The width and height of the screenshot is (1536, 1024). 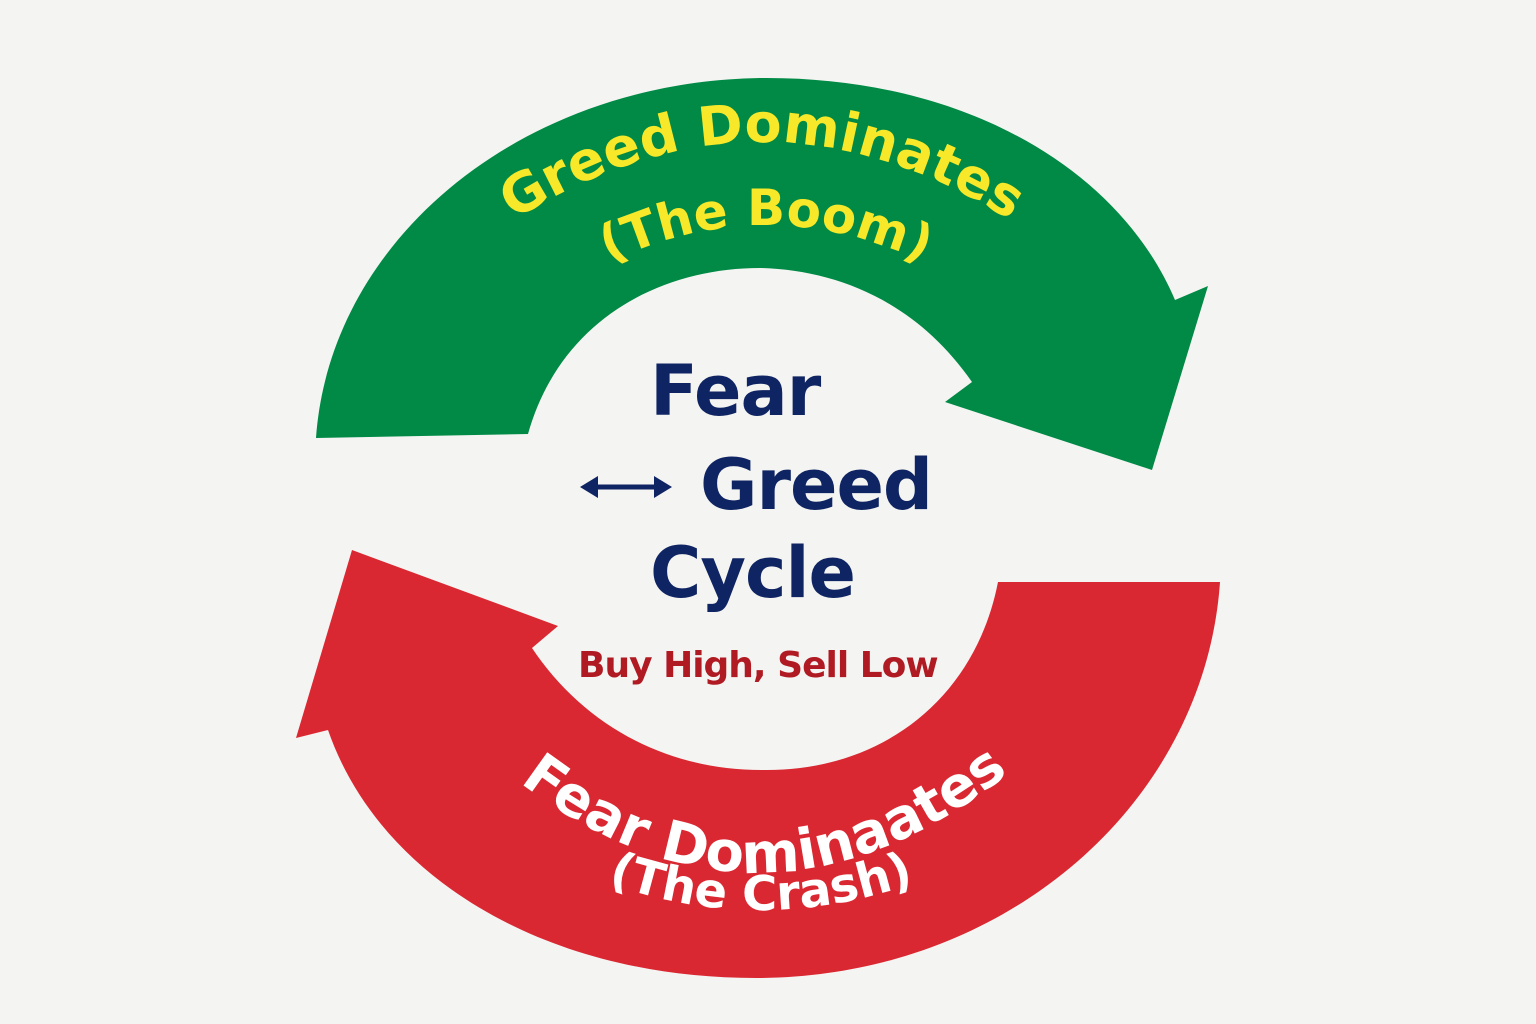 I want to click on center-title-fear: Fear, so click(x=735, y=391).